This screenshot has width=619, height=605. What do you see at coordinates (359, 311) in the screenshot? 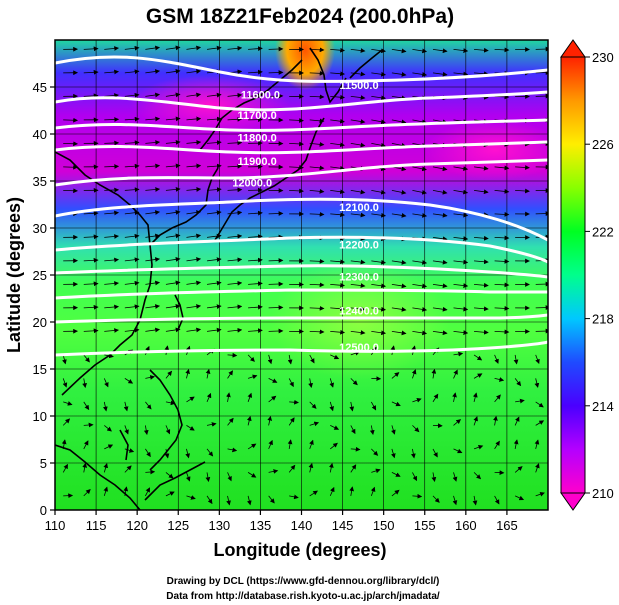
I see `contour-label: 12400.0` at bounding box center [359, 311].